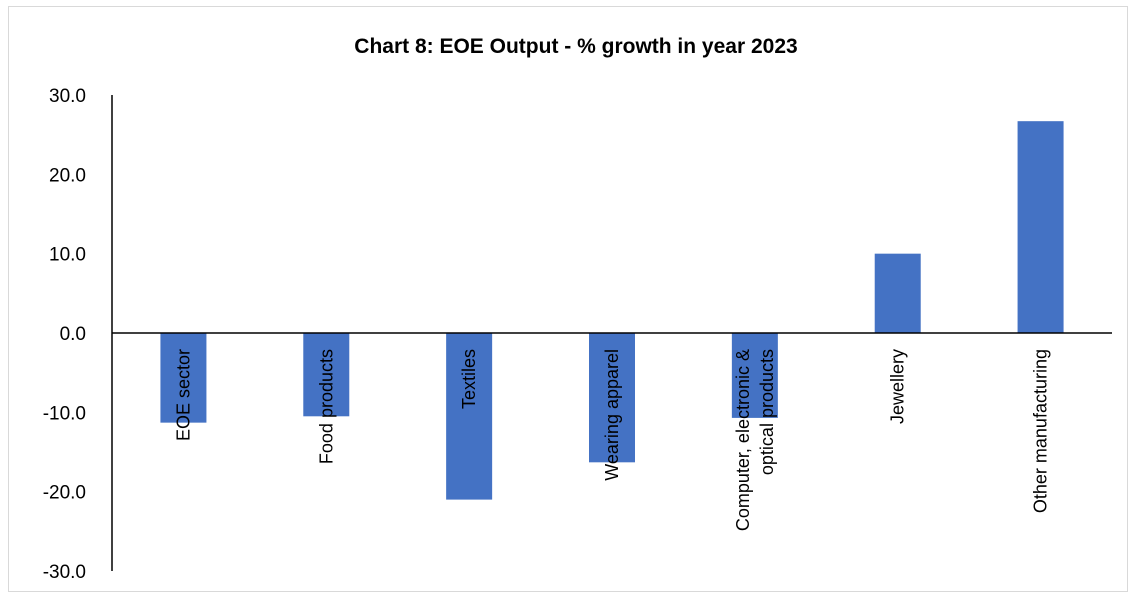 The width and height of the screenshot is (1136, 596). What do you see at coordinates (469, 379) in the screenshot?
I see `category-label: Textiles` at bounding box center [469, 379].